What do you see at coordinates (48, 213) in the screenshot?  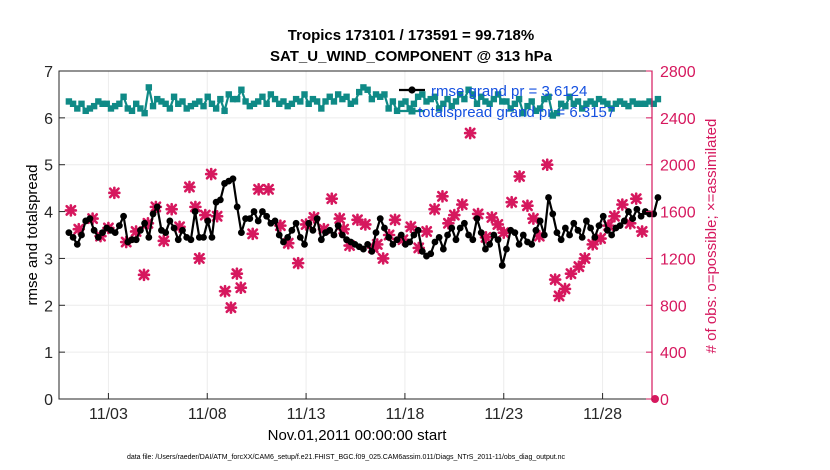 I see `y-tick-label: 4` at bounding box center [48, 213].